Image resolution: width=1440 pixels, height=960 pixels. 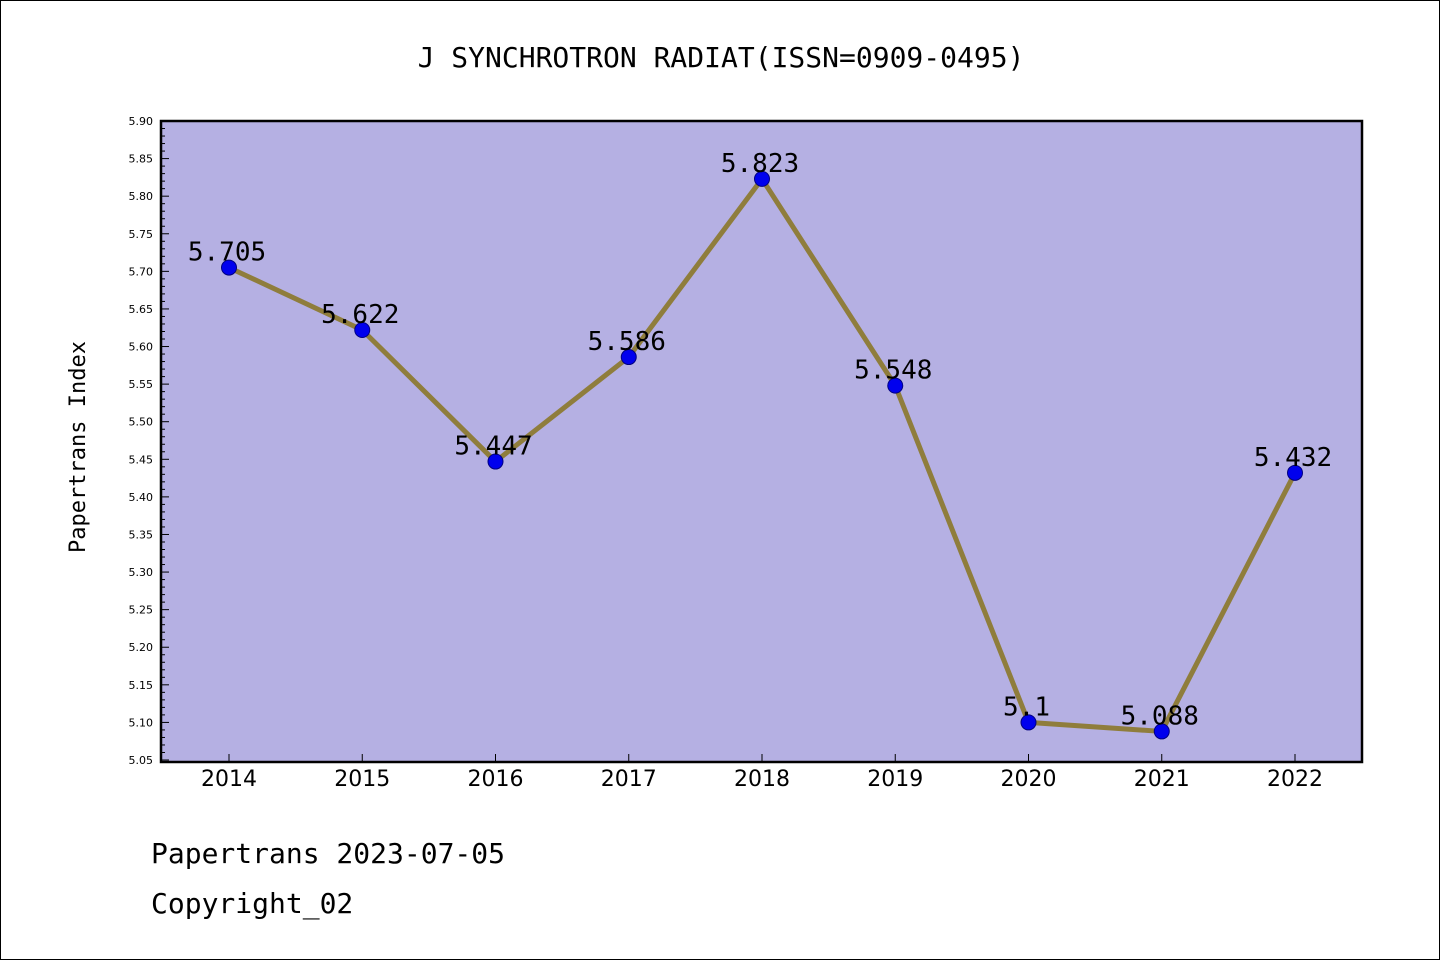 What do you see at coordinates (141, 497) in the screenshot?
I see `y-tick-label: 5.40` at bounding box center [141, 497].